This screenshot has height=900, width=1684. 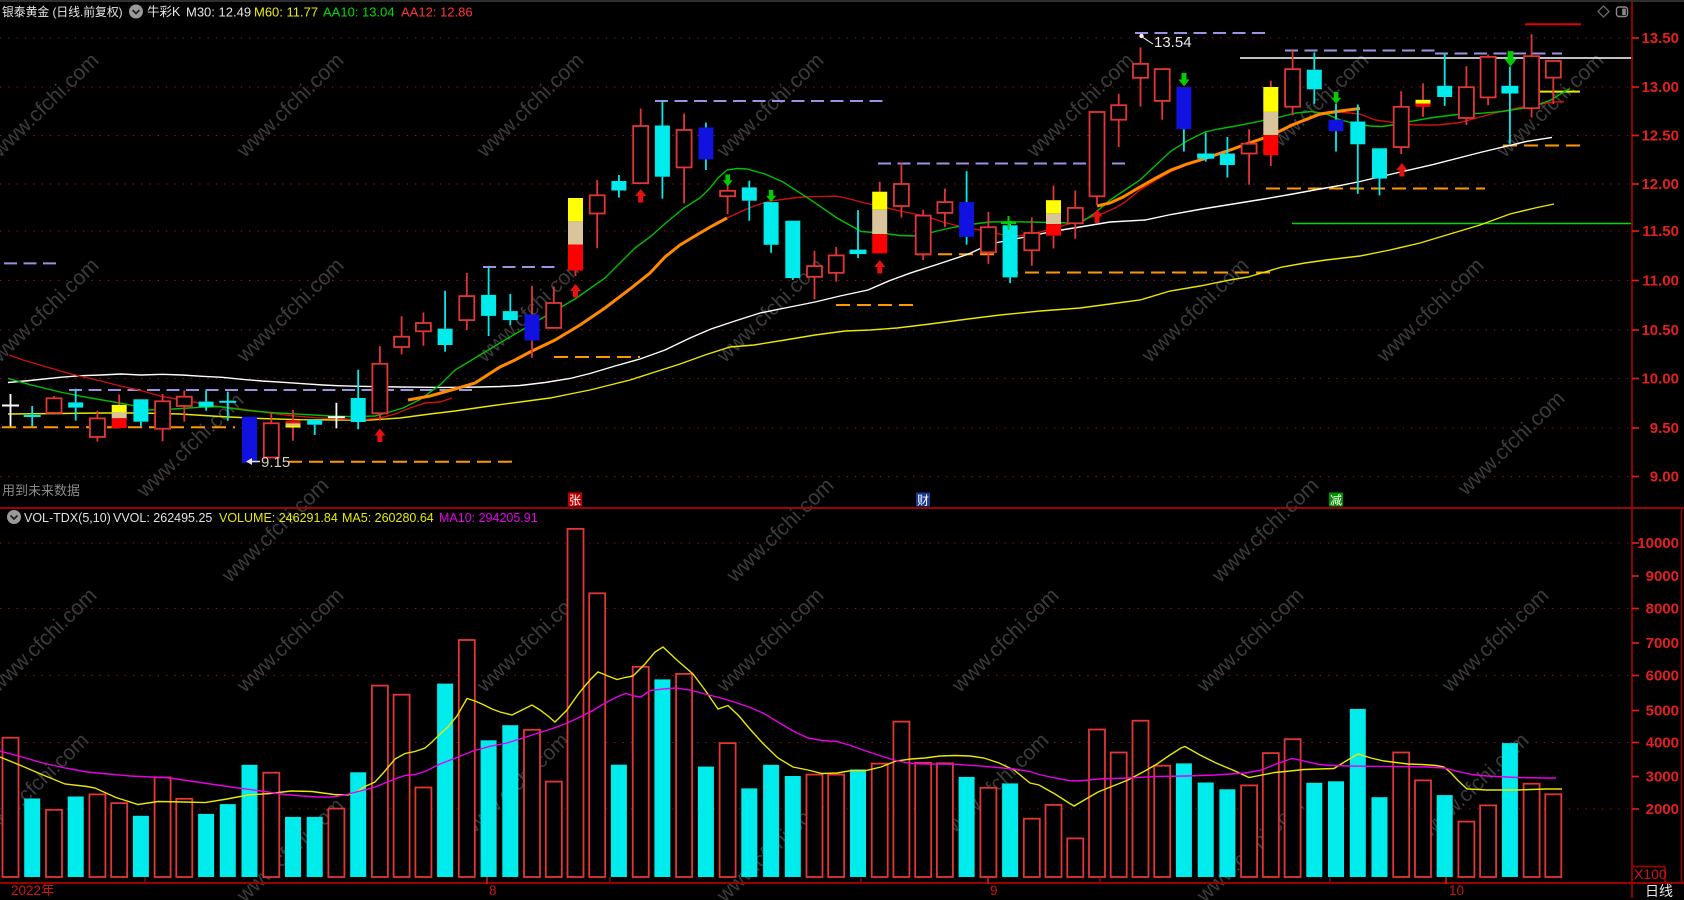 What do you see at coordinates (1662, 711) in the screenshot?
I see `svg-text: 5000` at bounding box center [1662, 711].